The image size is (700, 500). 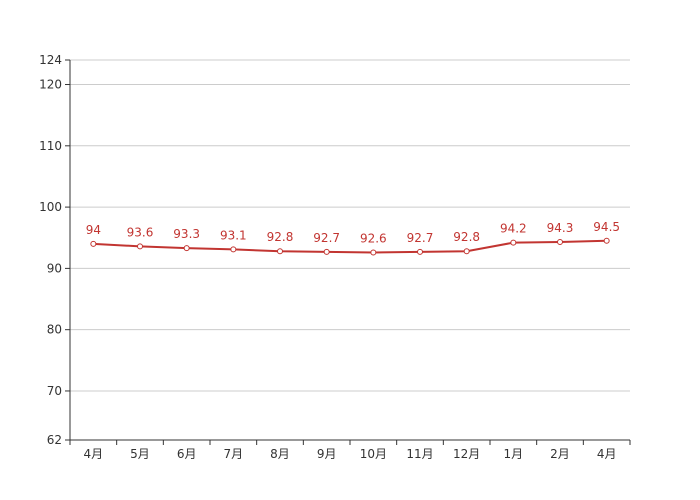 I want to click on x-tick-label: 10月, so click(x=373, y=454).